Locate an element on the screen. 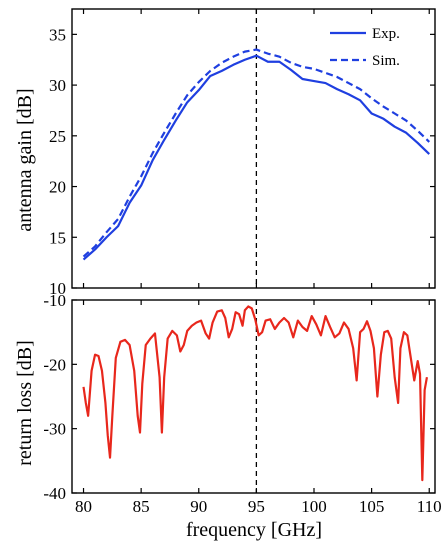 The height and width of the screenshot is (550, 444). y-tick-label: -40 is located at coordinates (54, 493).